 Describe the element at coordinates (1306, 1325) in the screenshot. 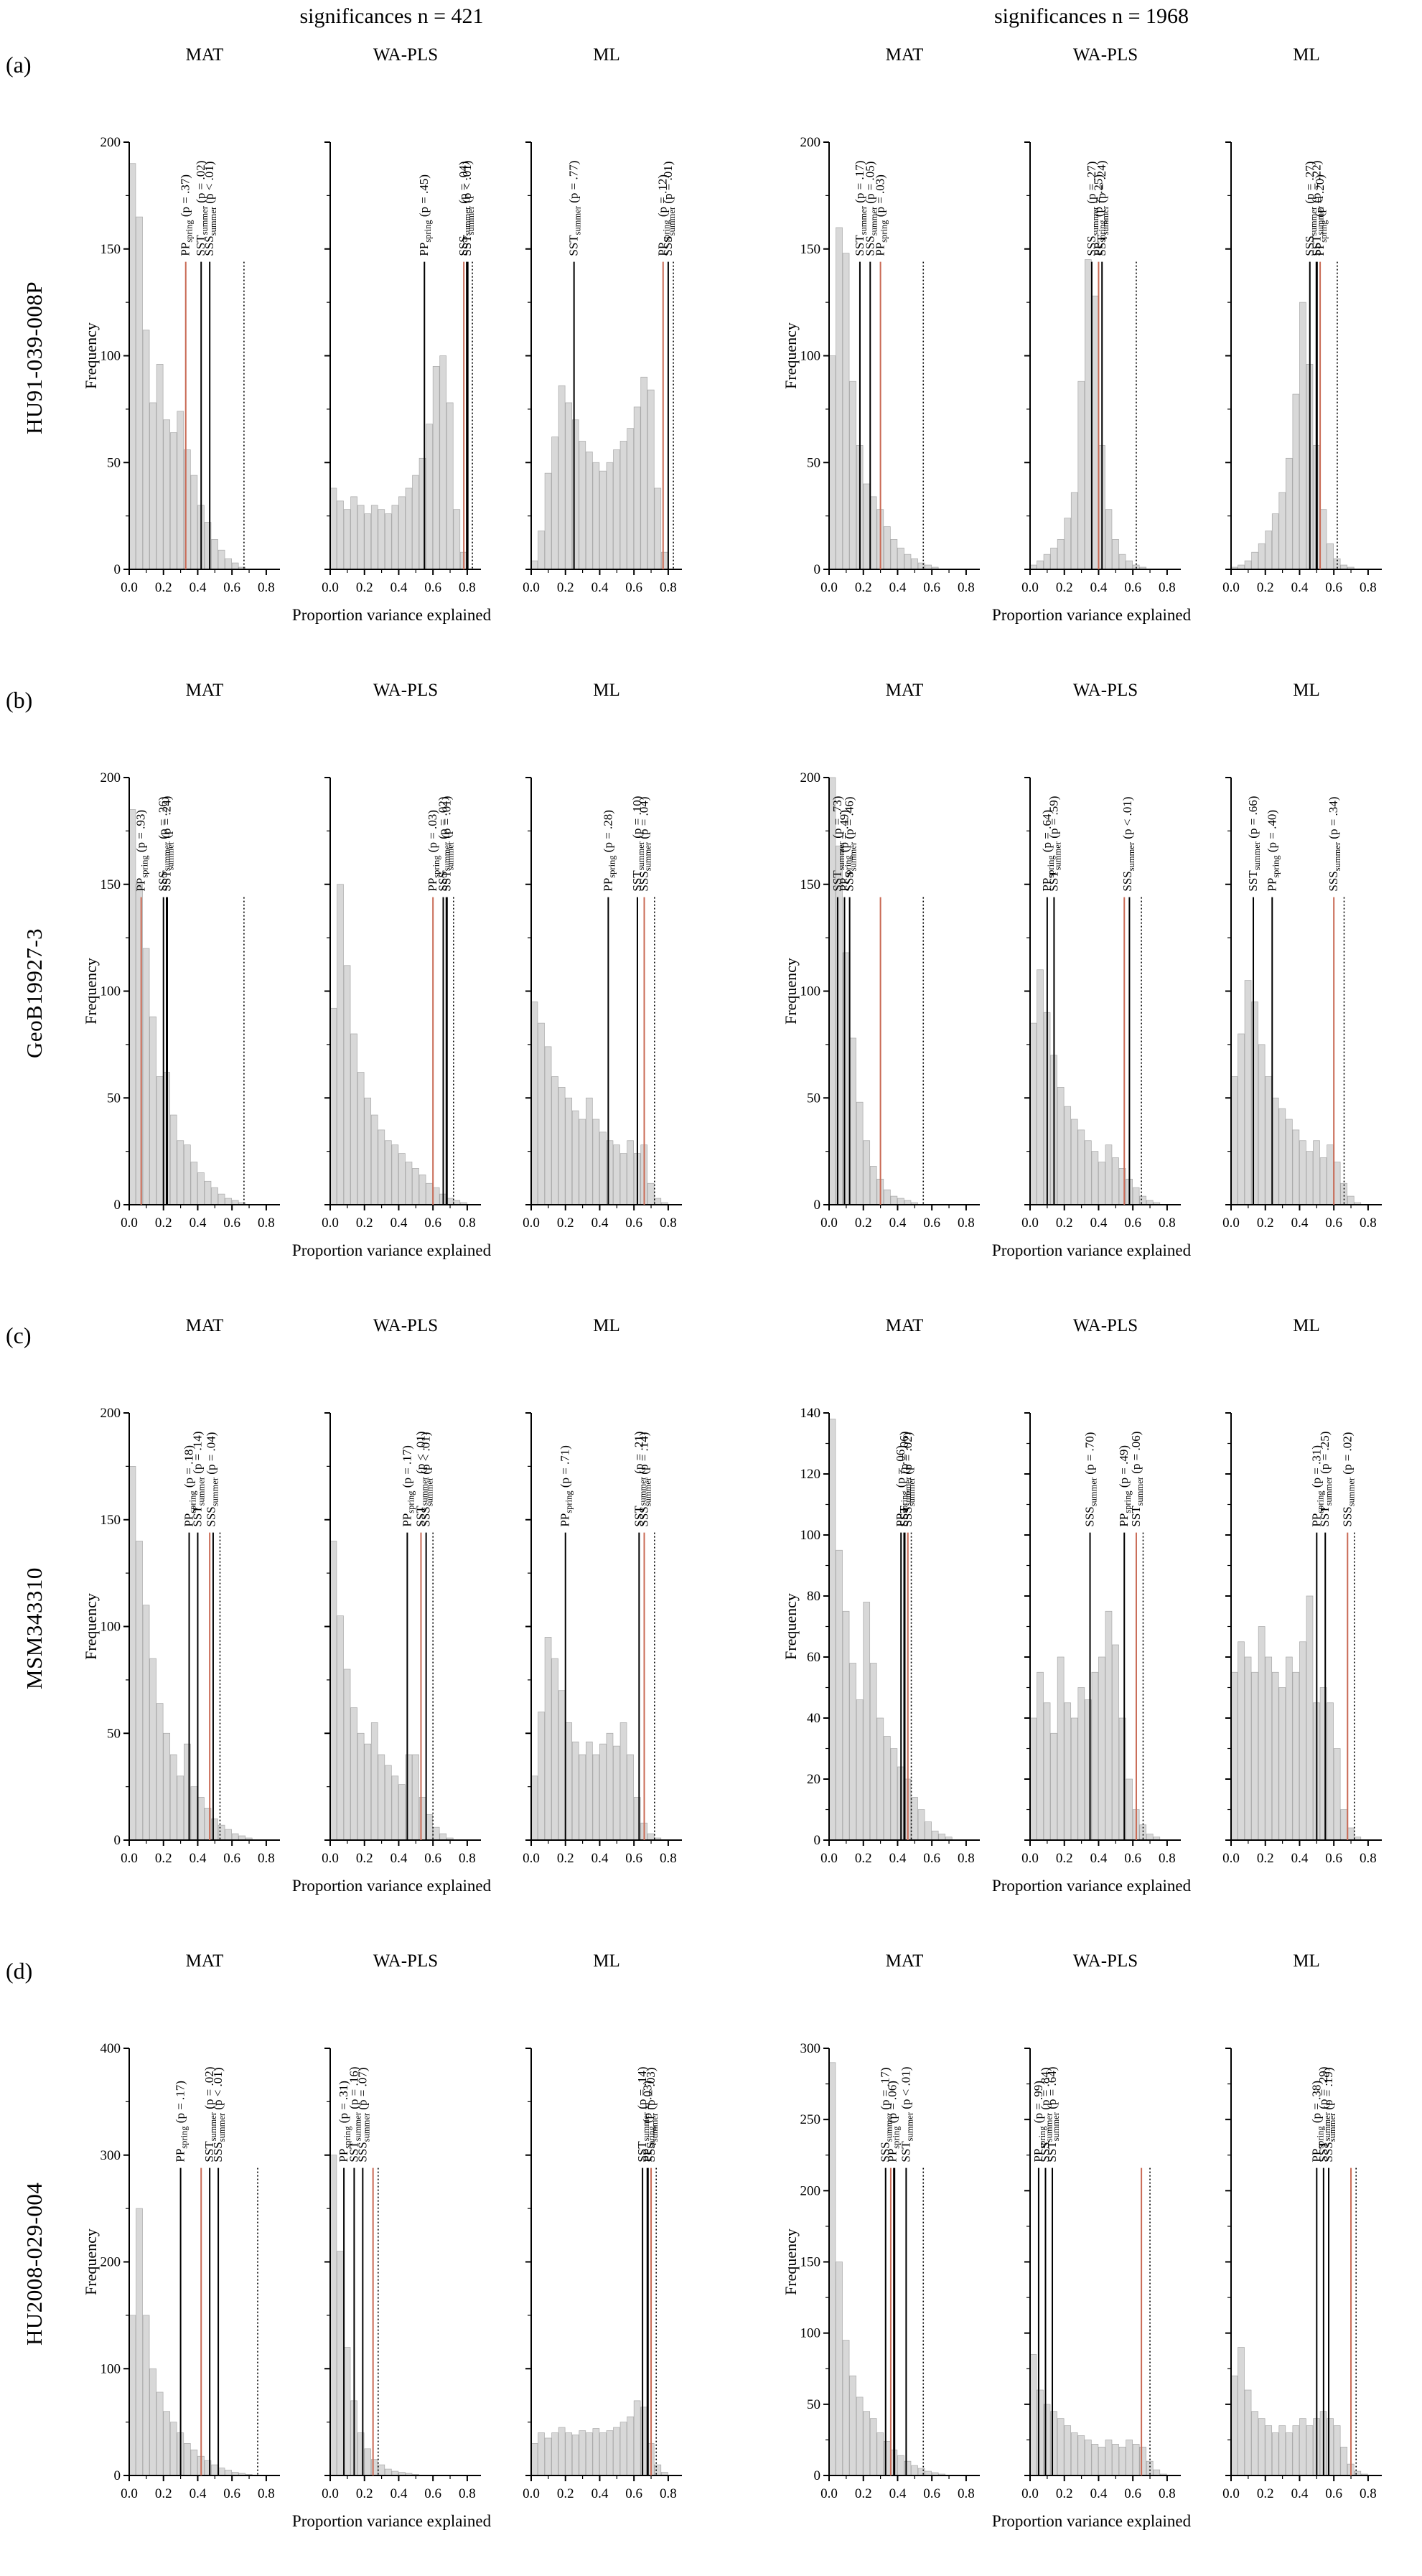

I see `method-title: ML` at that location.